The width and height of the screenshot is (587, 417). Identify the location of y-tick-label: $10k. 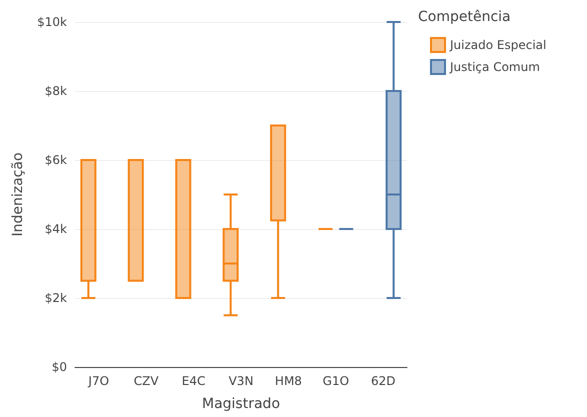
(52, 22).